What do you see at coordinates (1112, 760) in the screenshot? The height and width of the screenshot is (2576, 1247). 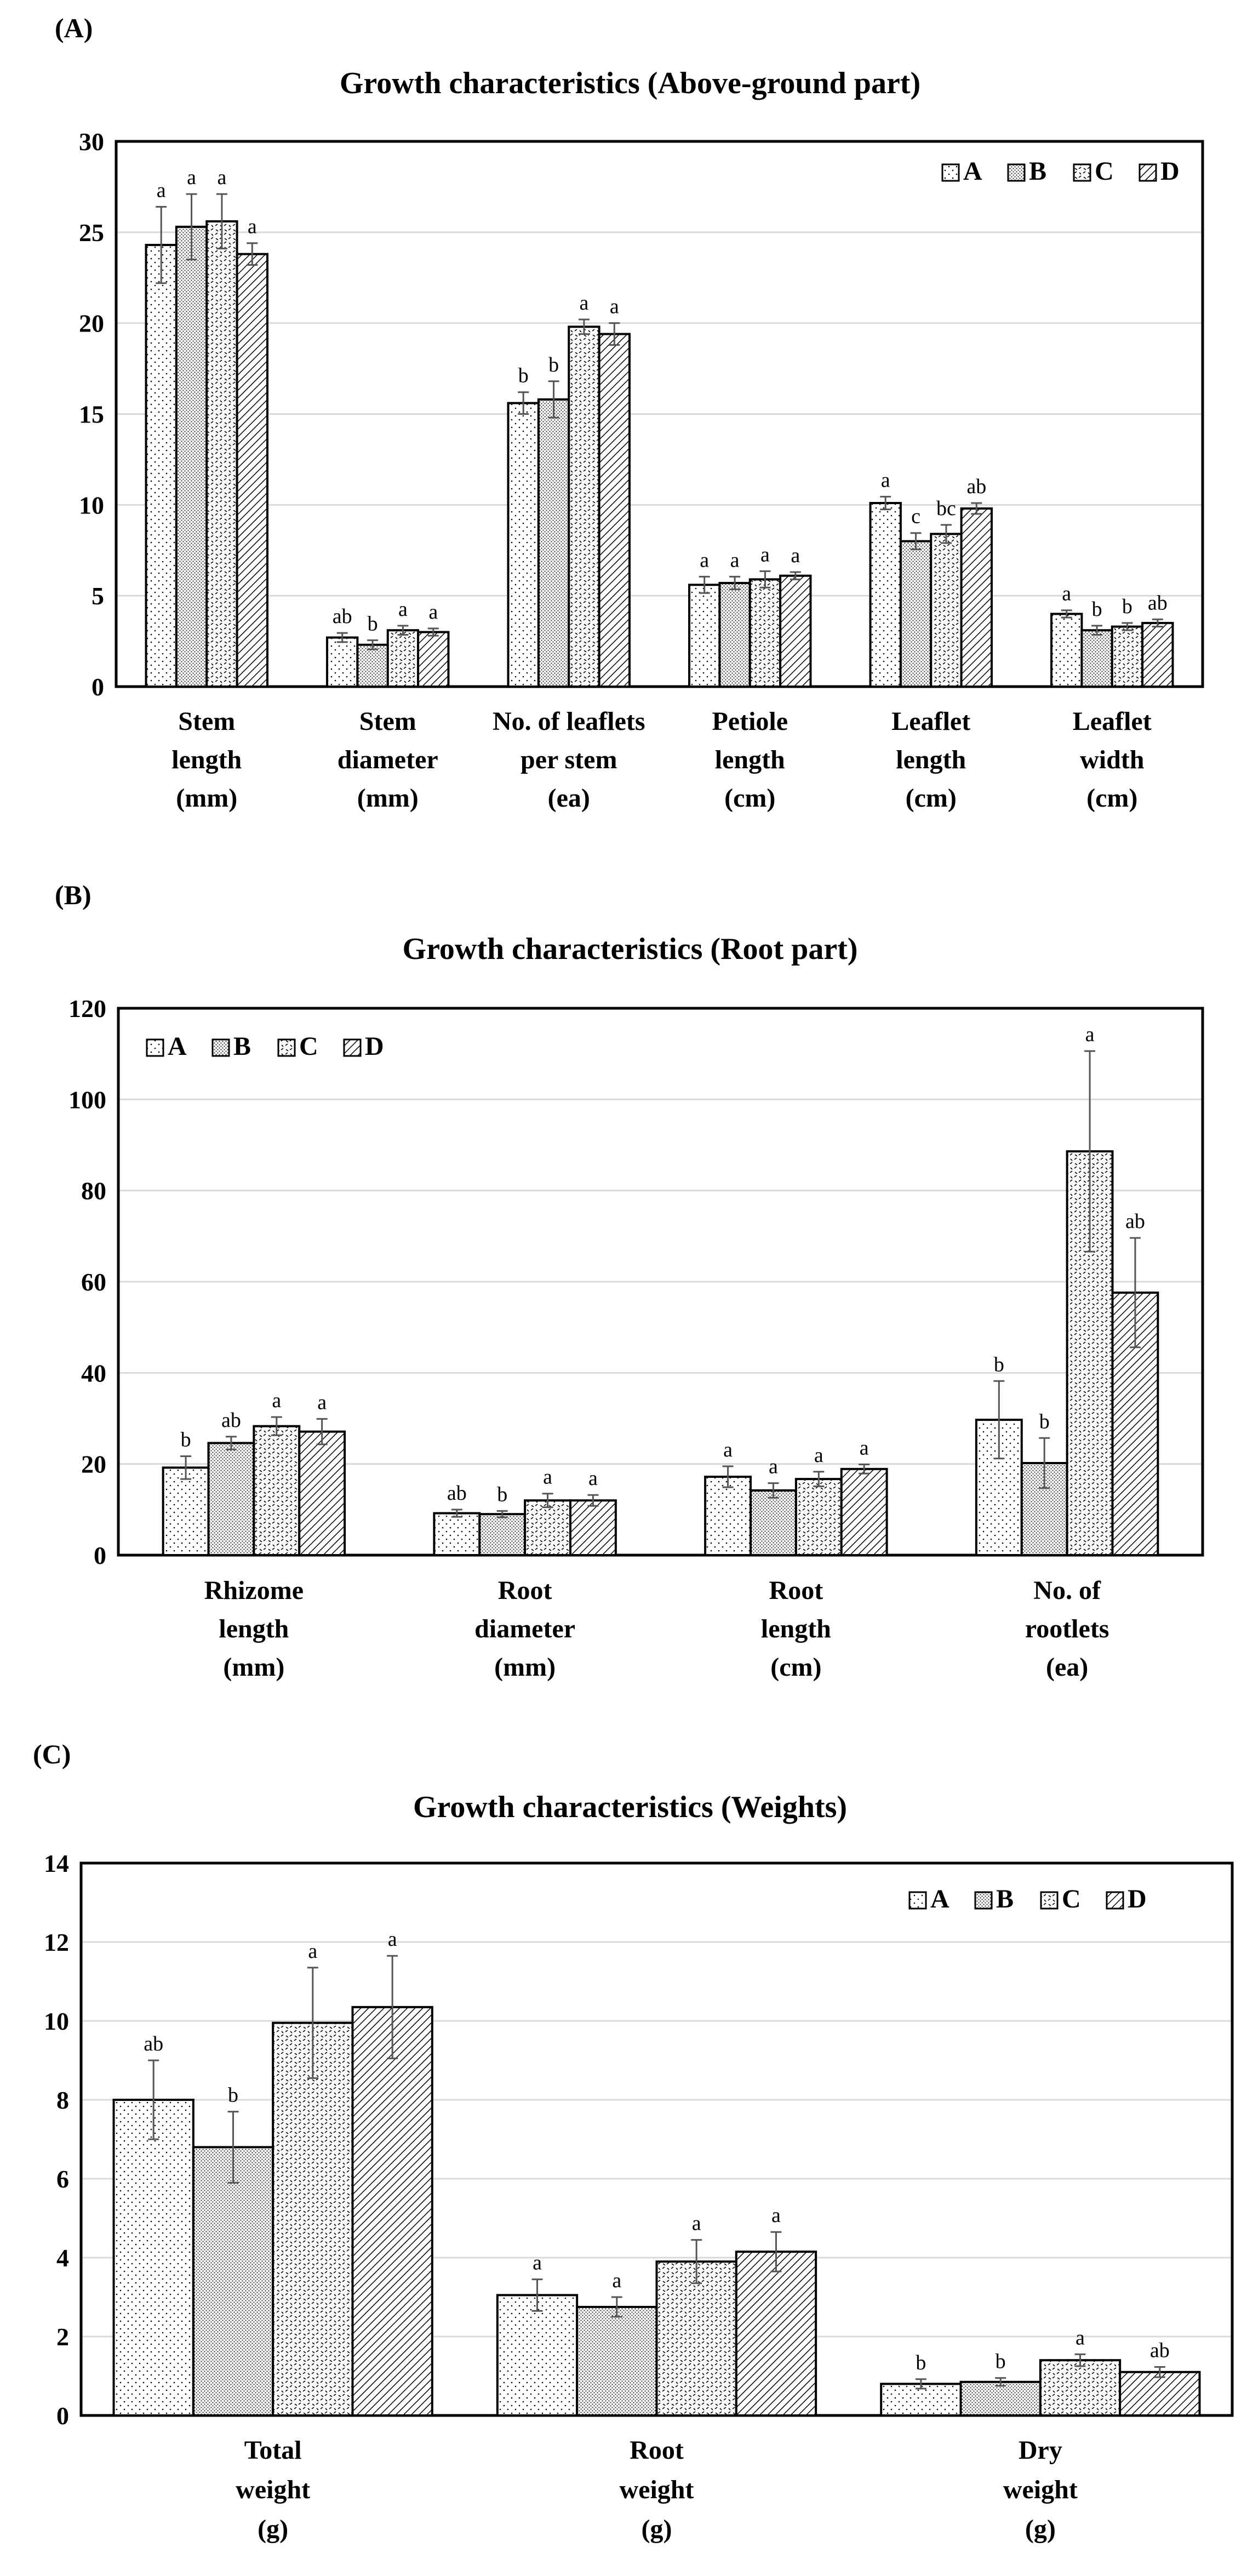 I see `category-label: Leaflet width (cm)` at bounding box center [1112, 760].